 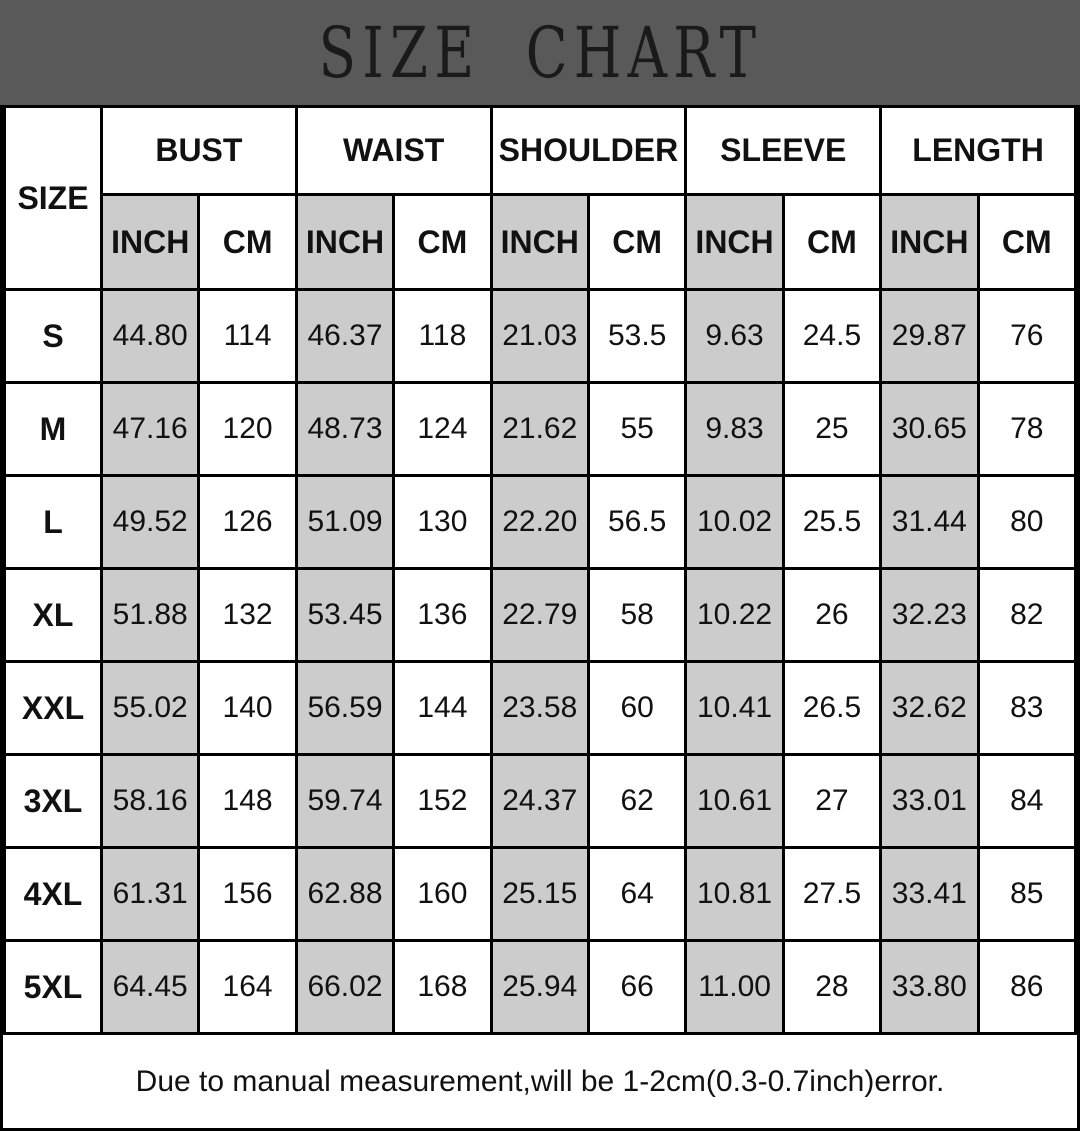 I want to click on column-header-shoulder: SHOULDER, so click(x=588, y=150).